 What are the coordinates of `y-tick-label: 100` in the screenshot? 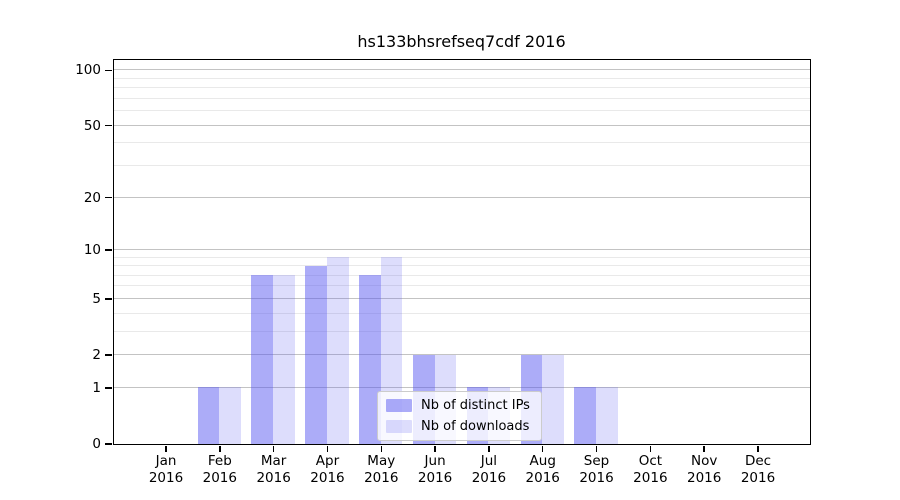 It's located at (88, 70).